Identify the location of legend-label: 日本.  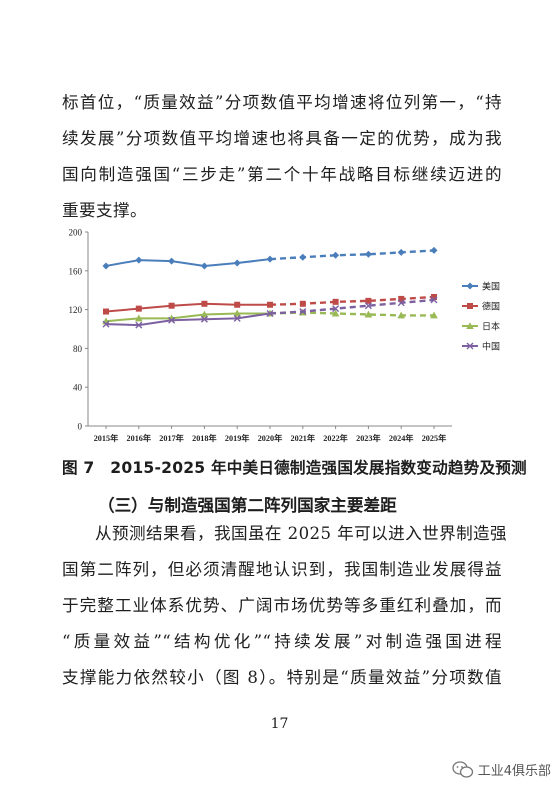
(491, 326).